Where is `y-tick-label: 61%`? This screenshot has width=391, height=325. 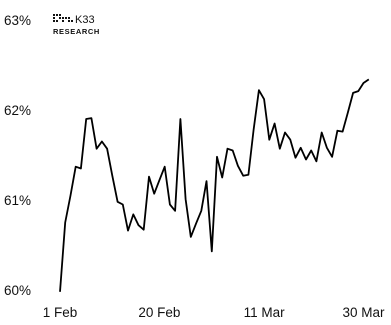 y-tick-label: 61% is located at coordinates (17, 200).